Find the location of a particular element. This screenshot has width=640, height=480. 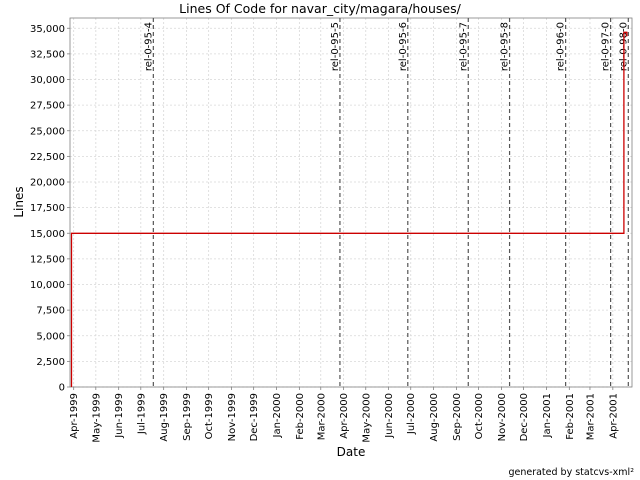

footer-credit: generated by statcvs-xml² is located at coordinates (571, 472).